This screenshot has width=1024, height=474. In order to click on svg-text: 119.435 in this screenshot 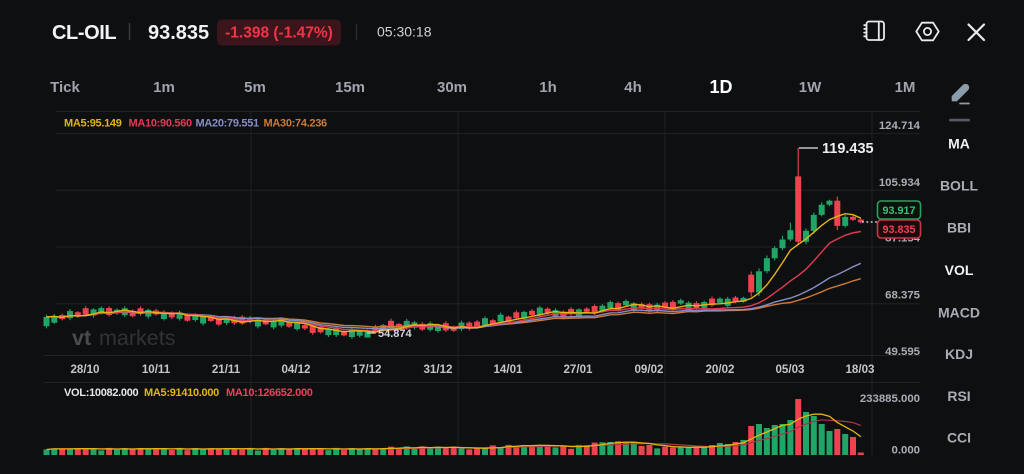, I will do `click(848, 149)`.